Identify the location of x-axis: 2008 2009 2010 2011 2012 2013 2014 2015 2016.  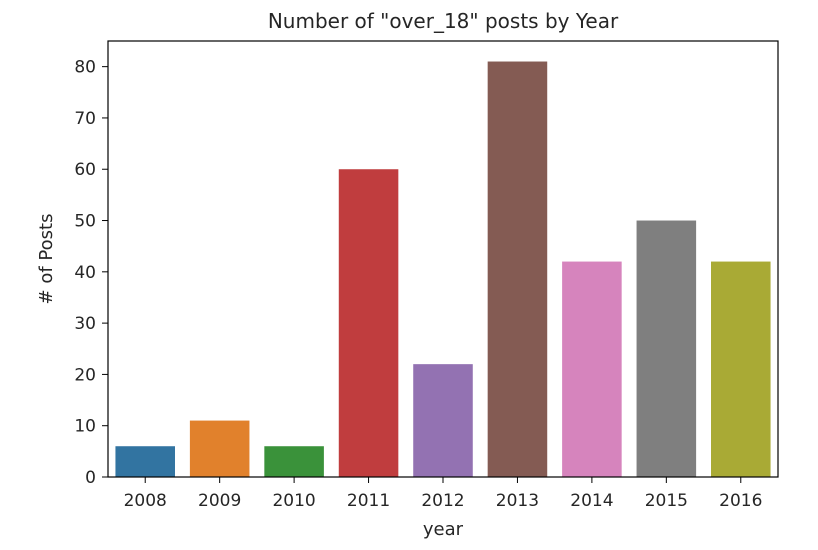
(443, 494).